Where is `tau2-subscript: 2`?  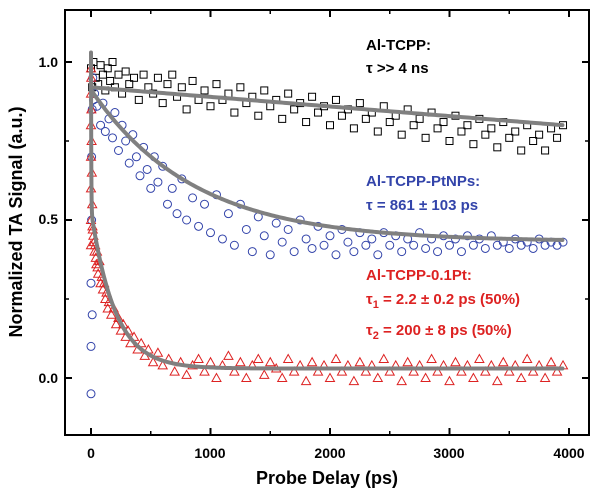
tau2-subscript: 2 is located at coordinates (376, 336).